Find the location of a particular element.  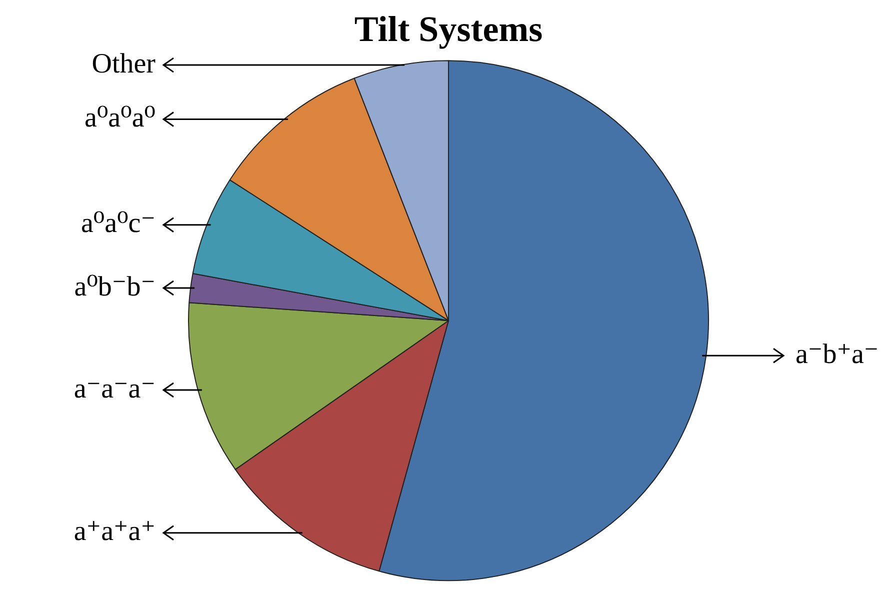

slice-label: a⁰a⁰a⁰ is located at coordinates (120, 118).